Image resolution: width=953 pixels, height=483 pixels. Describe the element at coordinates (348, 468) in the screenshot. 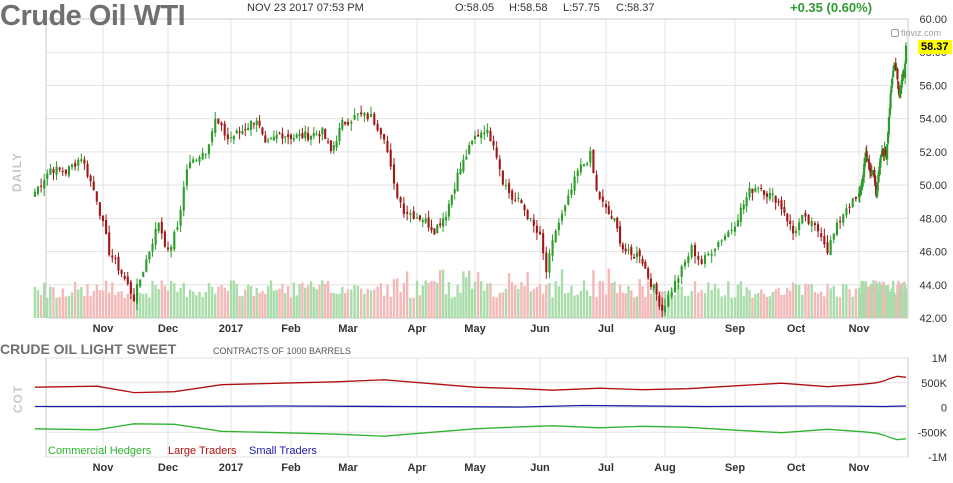

I see `cot-x-tick-label: Mar` at that location.